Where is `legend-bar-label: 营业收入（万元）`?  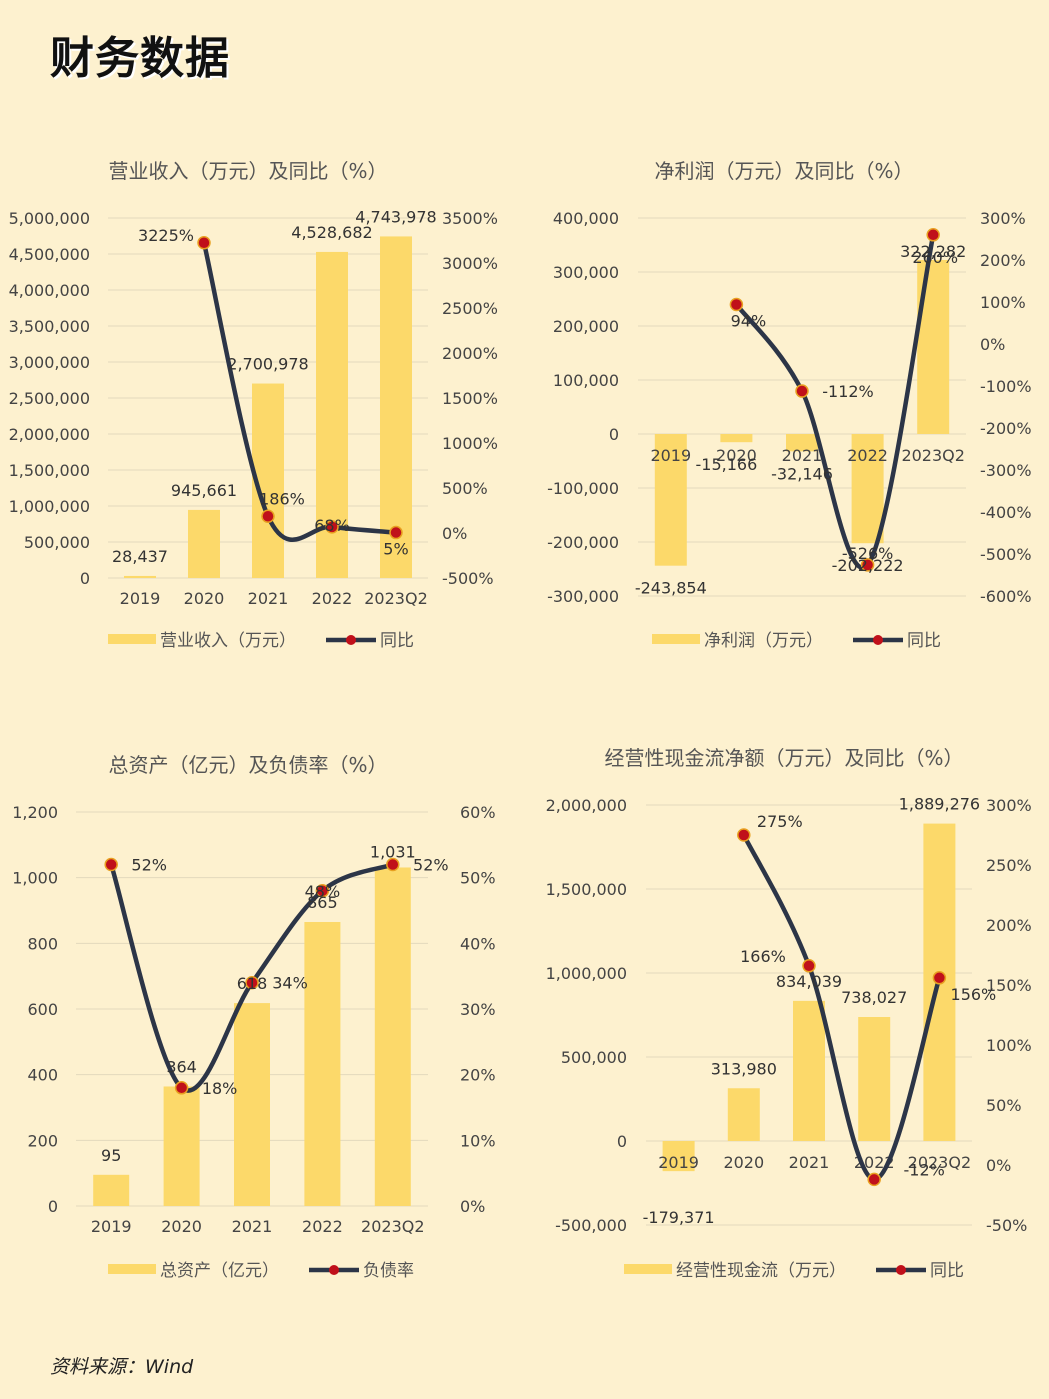 legend-bar-label: 营业收入（万元） is located at coordinates (228, 641).